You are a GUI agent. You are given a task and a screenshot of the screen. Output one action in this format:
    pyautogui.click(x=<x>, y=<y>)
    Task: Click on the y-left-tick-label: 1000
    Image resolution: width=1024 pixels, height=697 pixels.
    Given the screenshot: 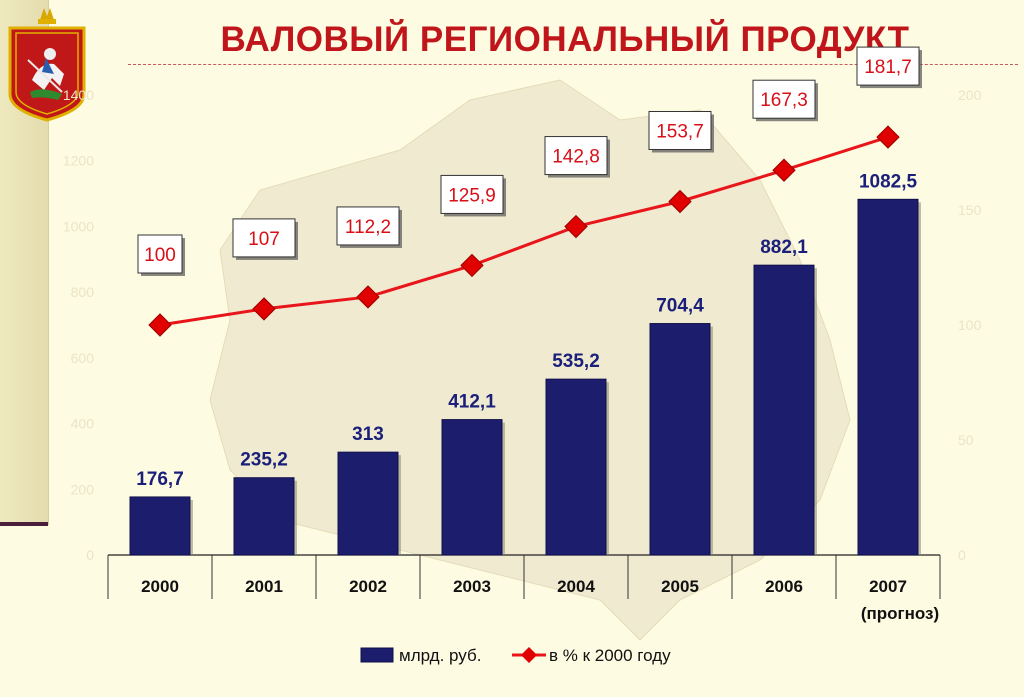 What is the action you would take?
    pyautogui.click(x=78, y=226)
    